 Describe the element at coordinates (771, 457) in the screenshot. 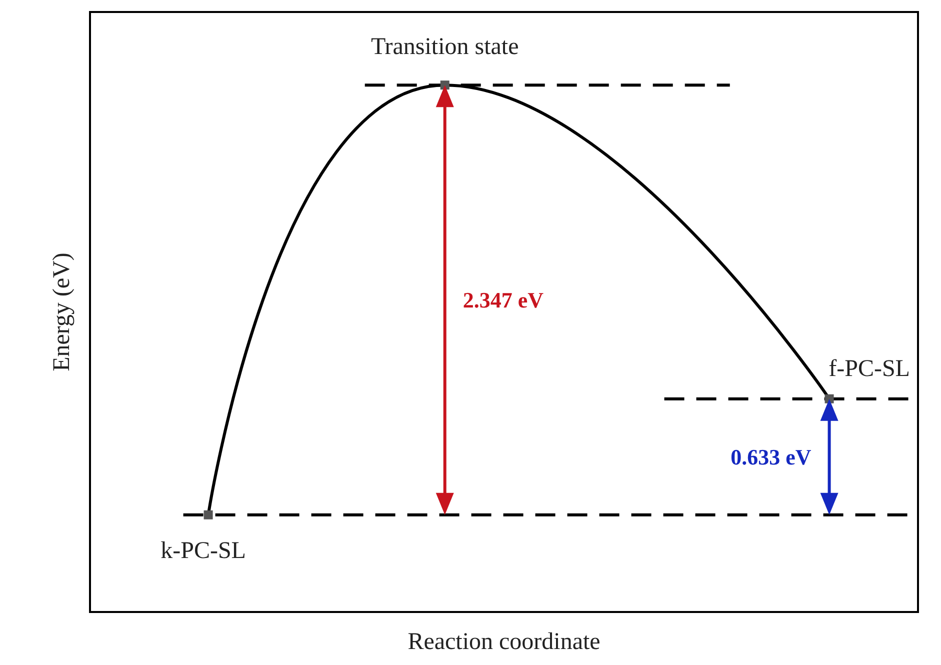

I see `annotation: 0.633 eV` at that location.